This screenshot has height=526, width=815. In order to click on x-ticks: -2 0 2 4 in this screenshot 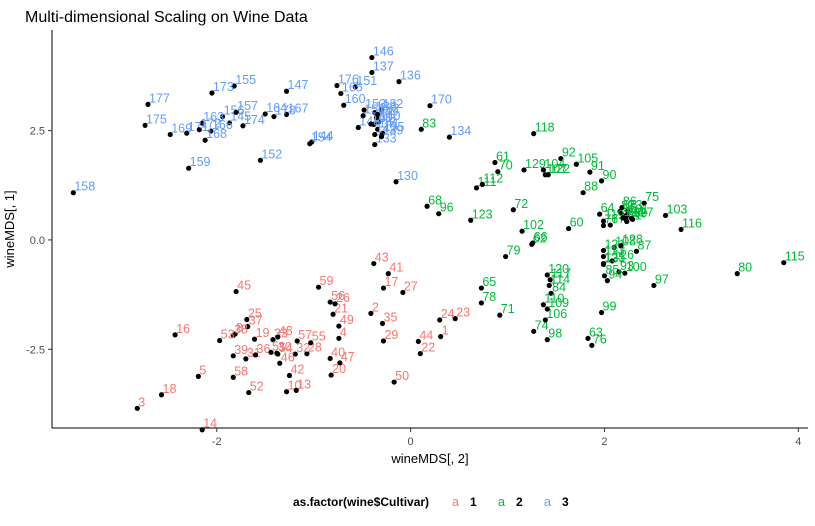, I will do `click(506, 438)`.